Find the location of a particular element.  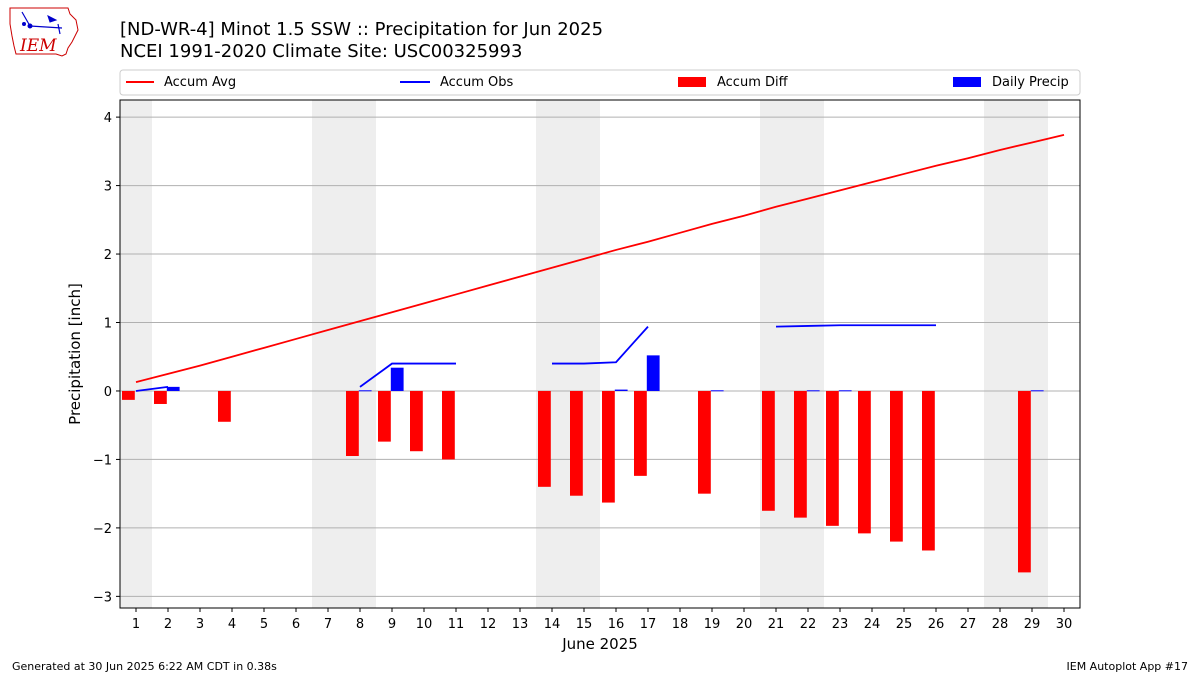

x-tick-label-21: 21 is located at coordinates (776, 624).